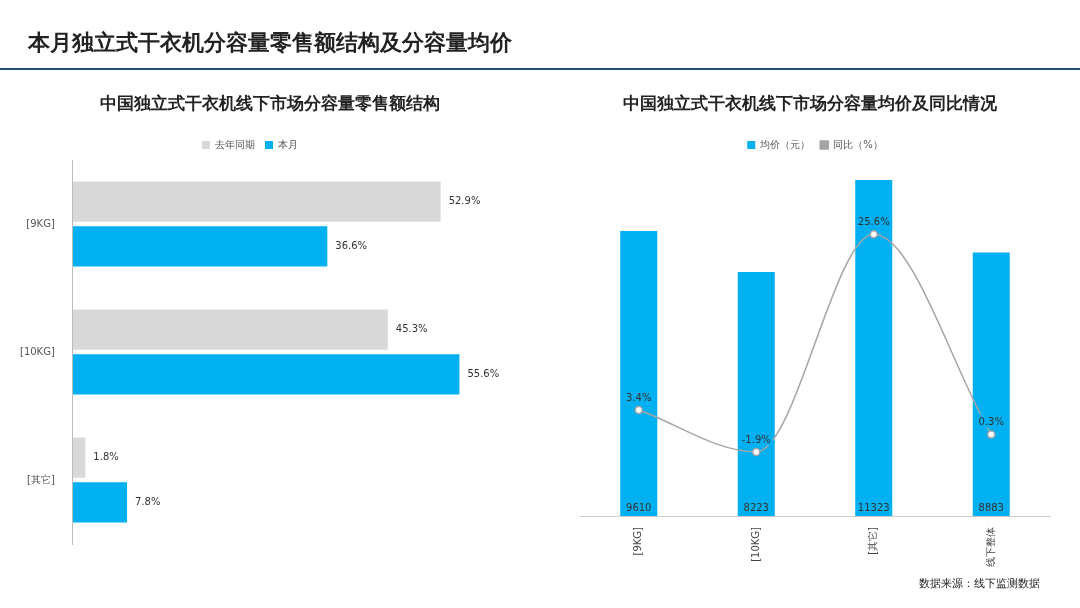  What do you see at coordinates (235, 144) in the screenshot?
I see `legend-label: 去年同期` at bounding box center [235, 144].